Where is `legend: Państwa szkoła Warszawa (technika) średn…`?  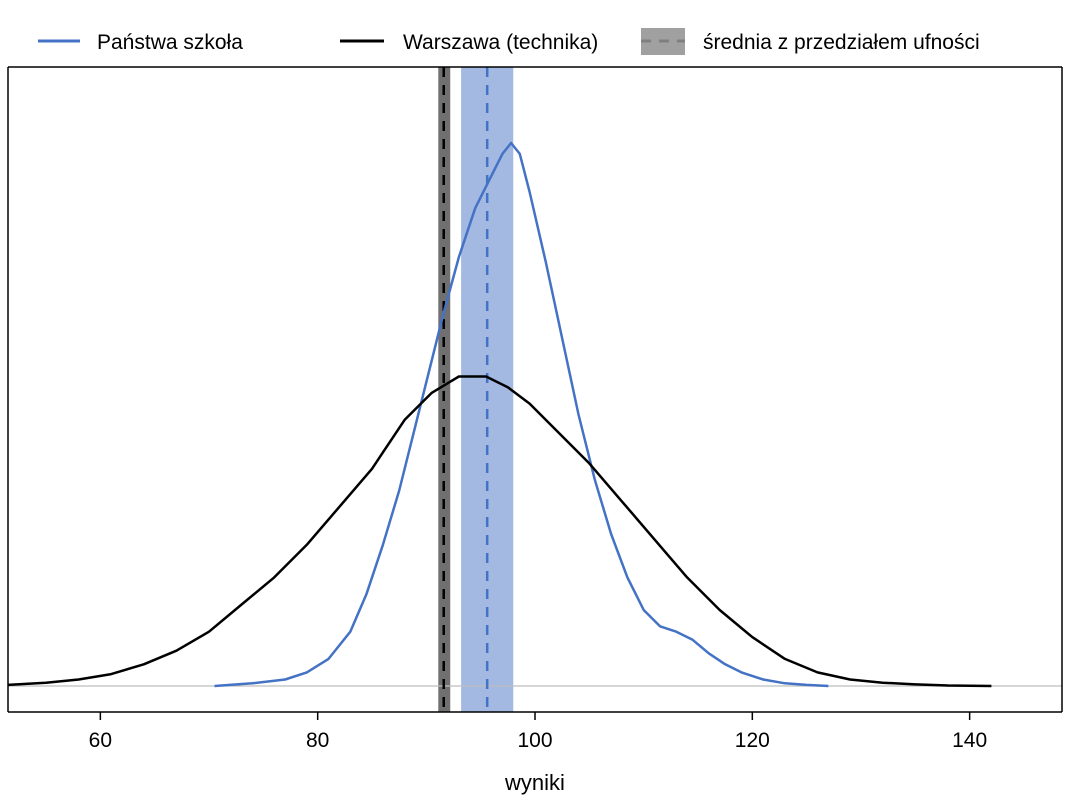 legend: Państwa szkoła Warszawa (technika) średn… is located at coordinates (509, 41).